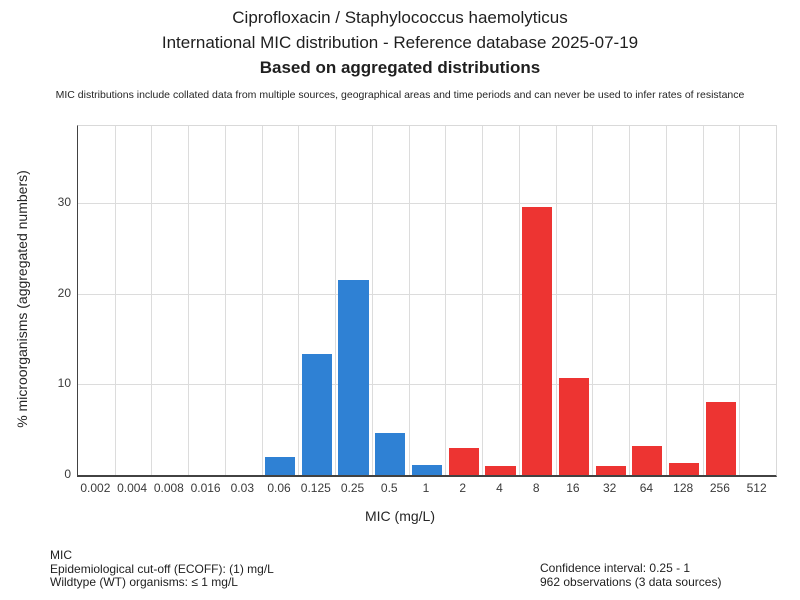 This screenshot has width=800, height=600. What do you see at coordinates (683, 488) in the screenshot?
I see `x-tick-128: 128` at bounding box center [683, 488].